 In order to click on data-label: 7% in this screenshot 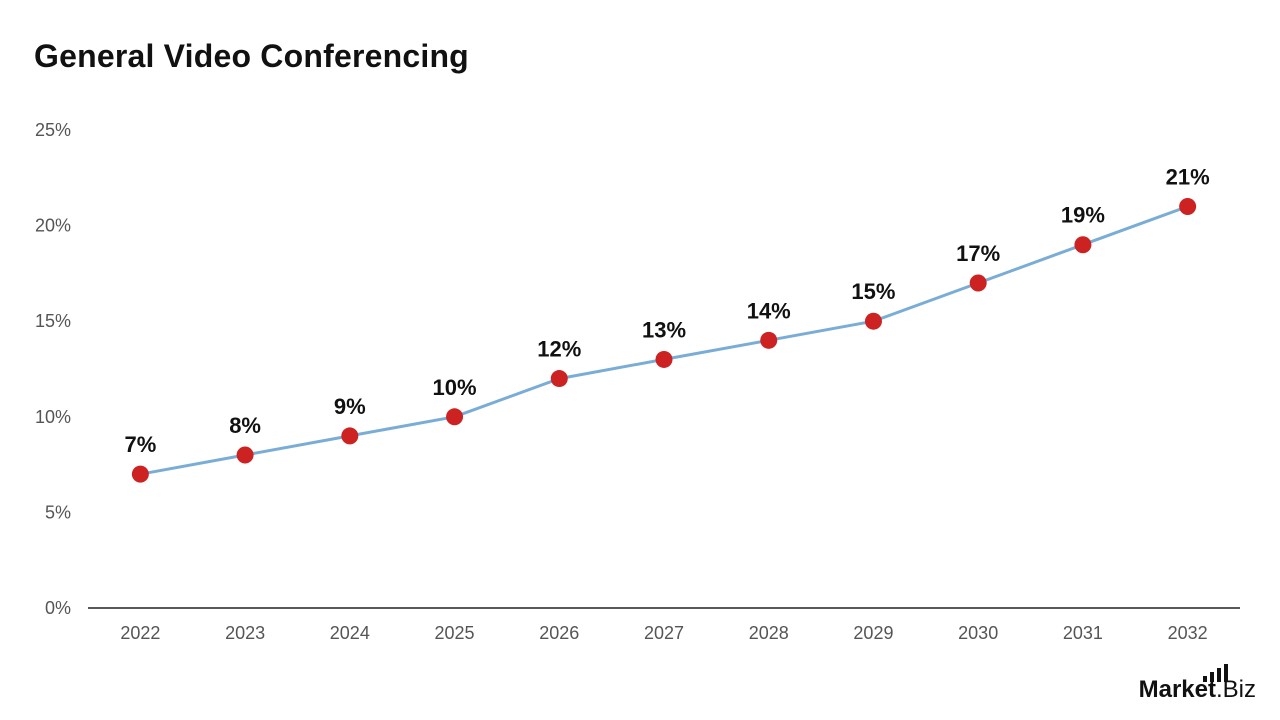, I will do `click(140, 444)`.